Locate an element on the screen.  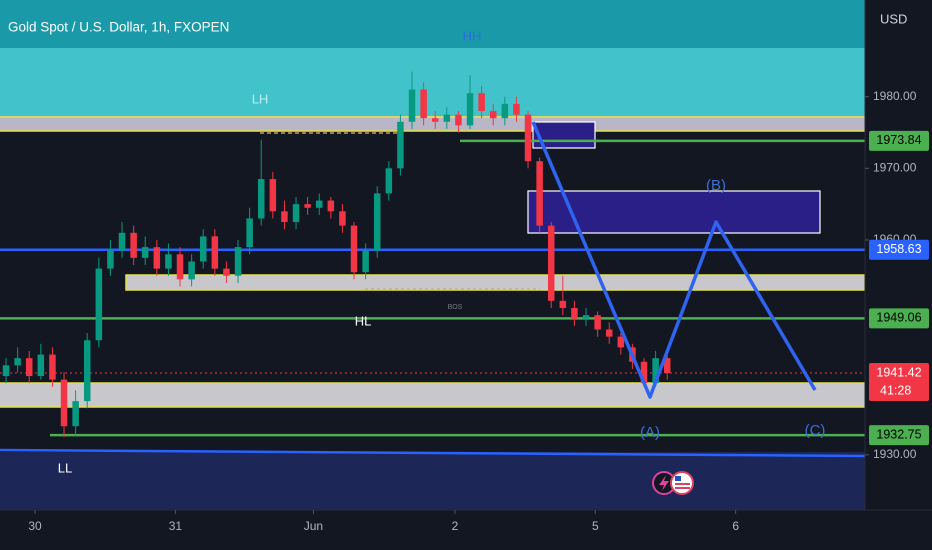
annotation: LH is located at coordinates (260, 98).